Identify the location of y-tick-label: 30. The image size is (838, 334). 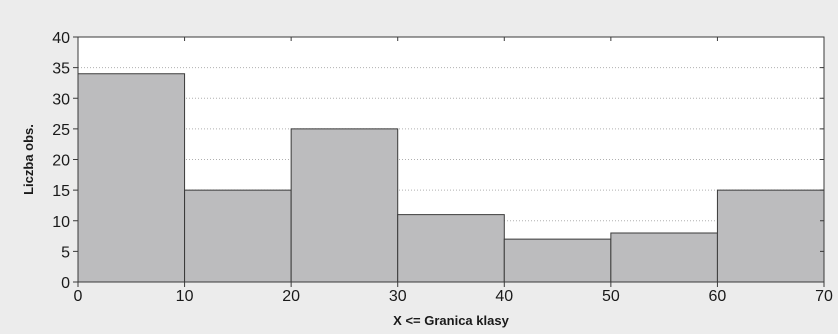
(61, 99).